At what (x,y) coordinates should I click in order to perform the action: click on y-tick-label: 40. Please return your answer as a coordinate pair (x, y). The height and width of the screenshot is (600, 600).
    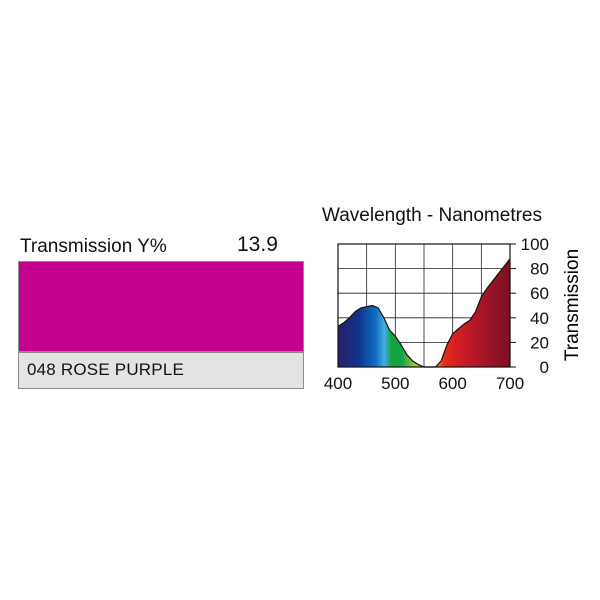
    Looking at the image, I should click on (539, 318).